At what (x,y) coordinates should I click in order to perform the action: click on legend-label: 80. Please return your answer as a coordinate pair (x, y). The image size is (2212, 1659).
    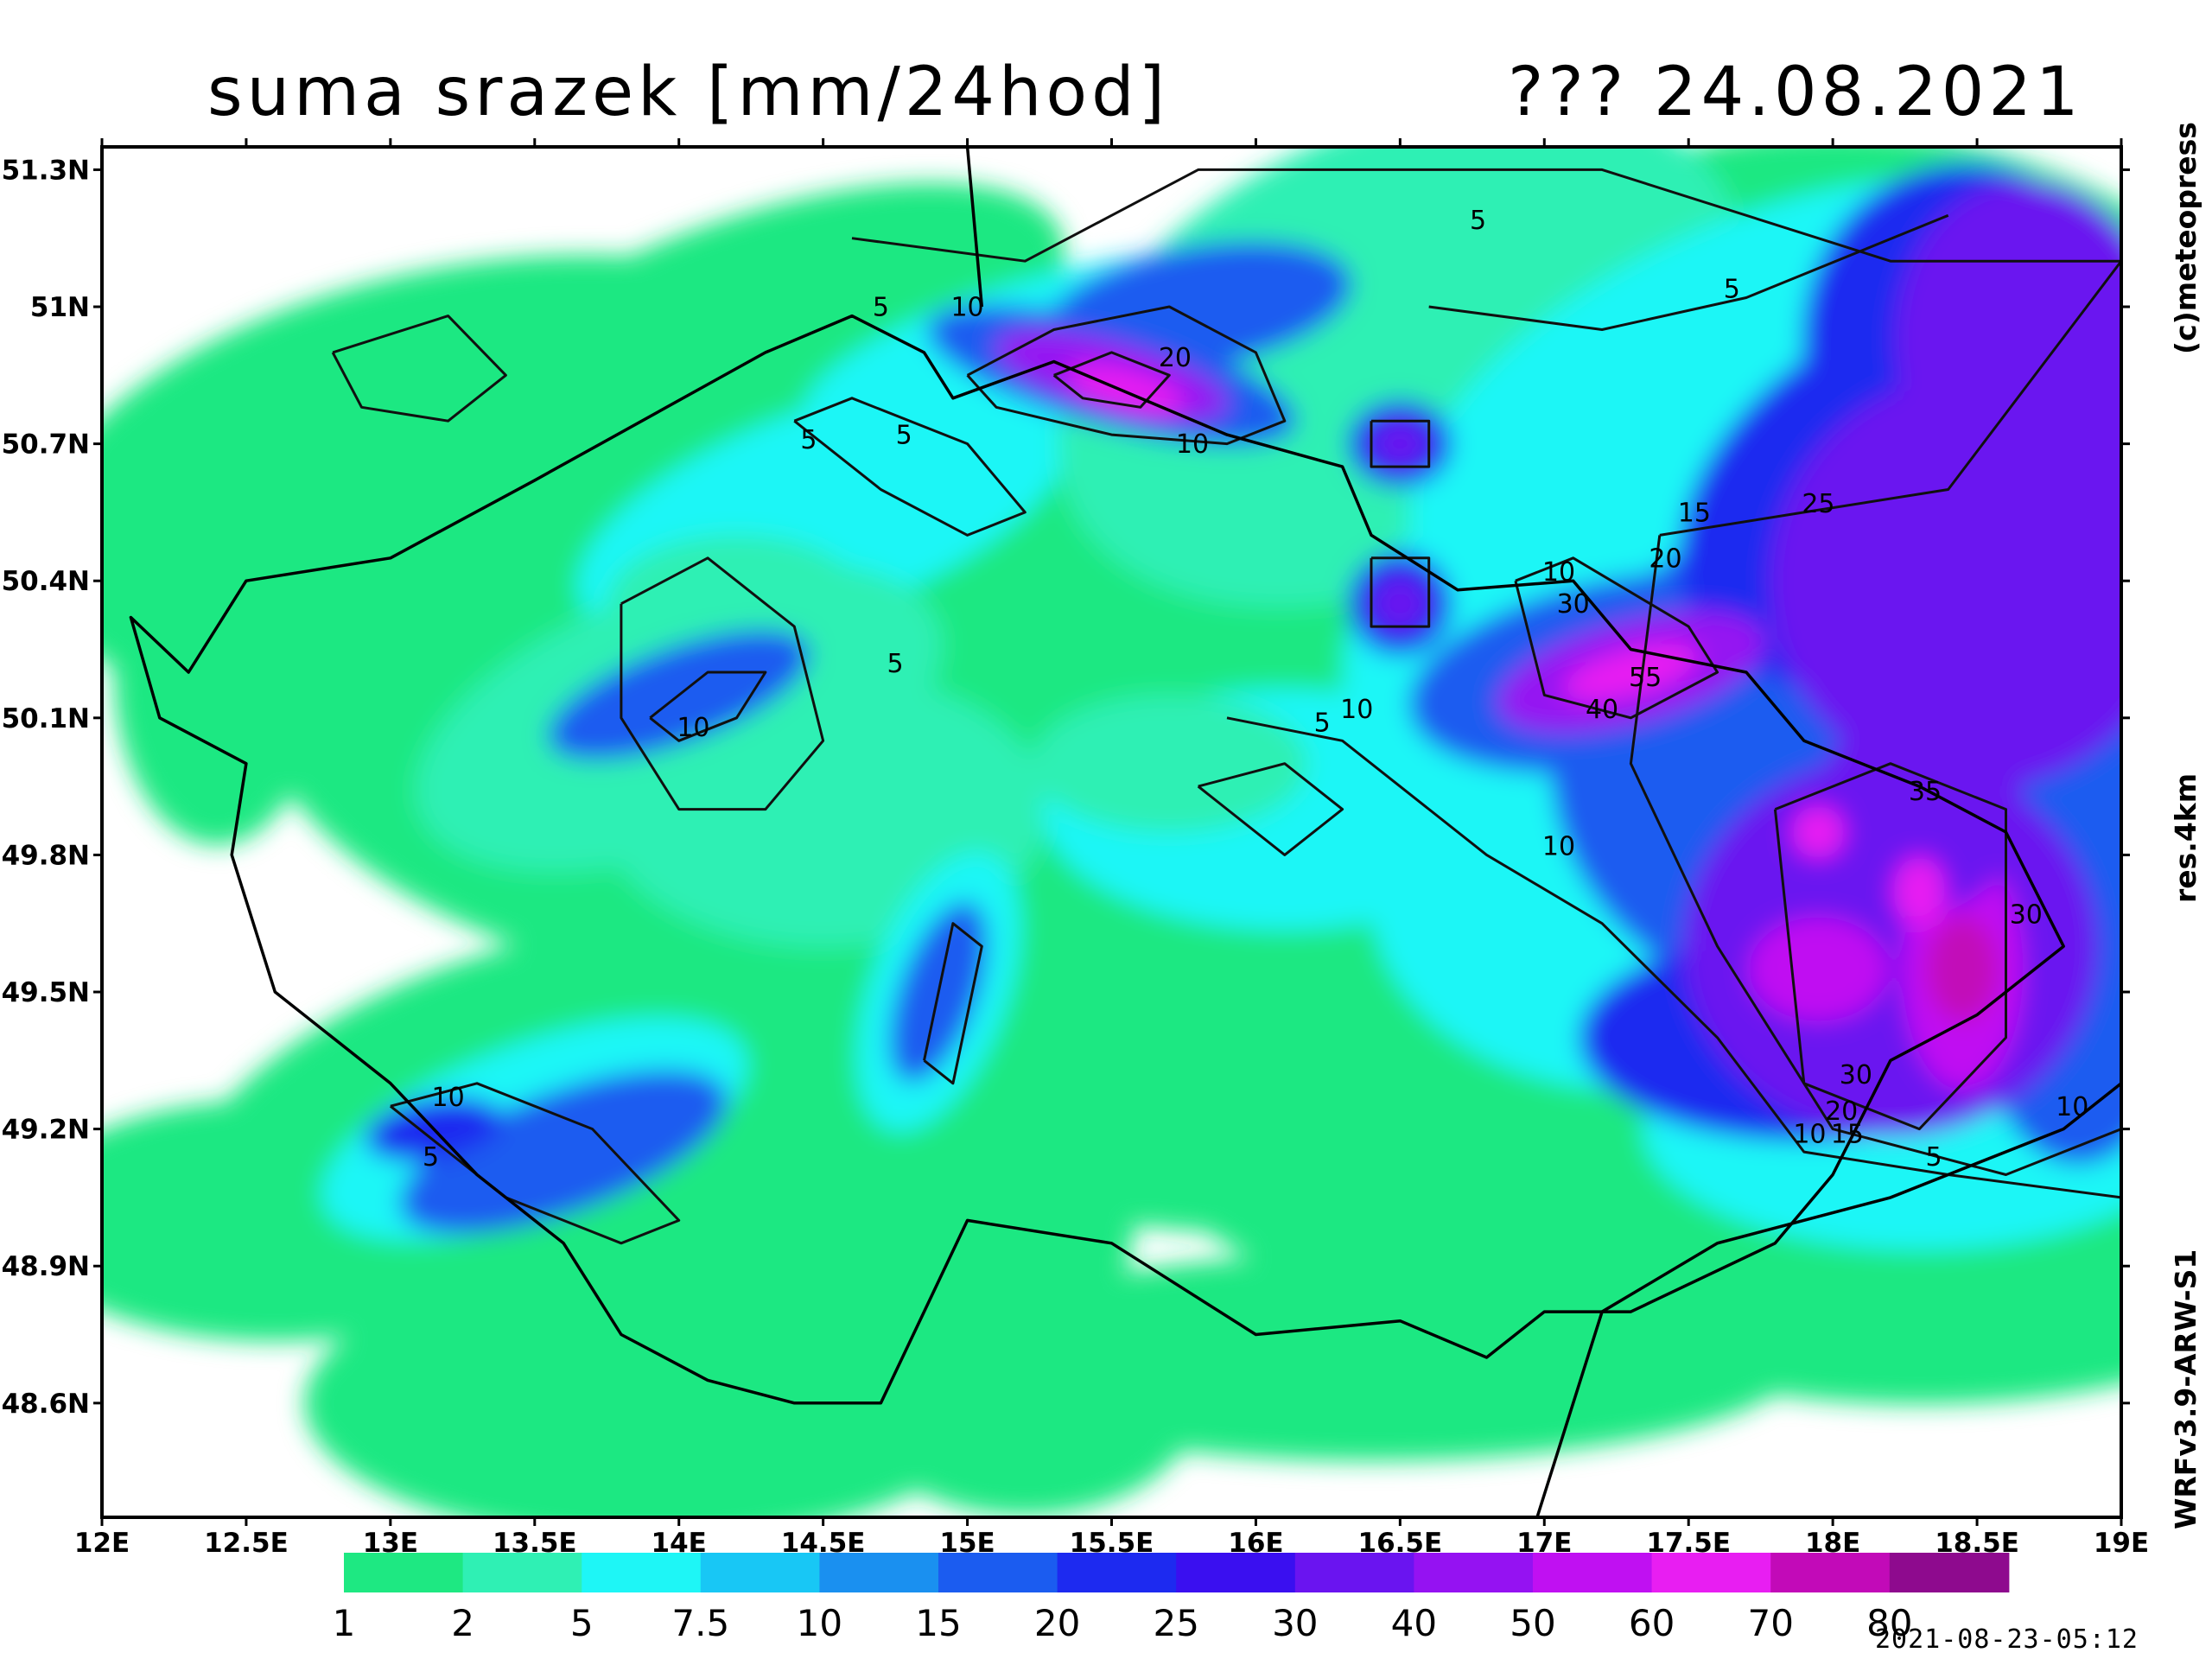
    Looking at the image, I should click on (1889, 1623).